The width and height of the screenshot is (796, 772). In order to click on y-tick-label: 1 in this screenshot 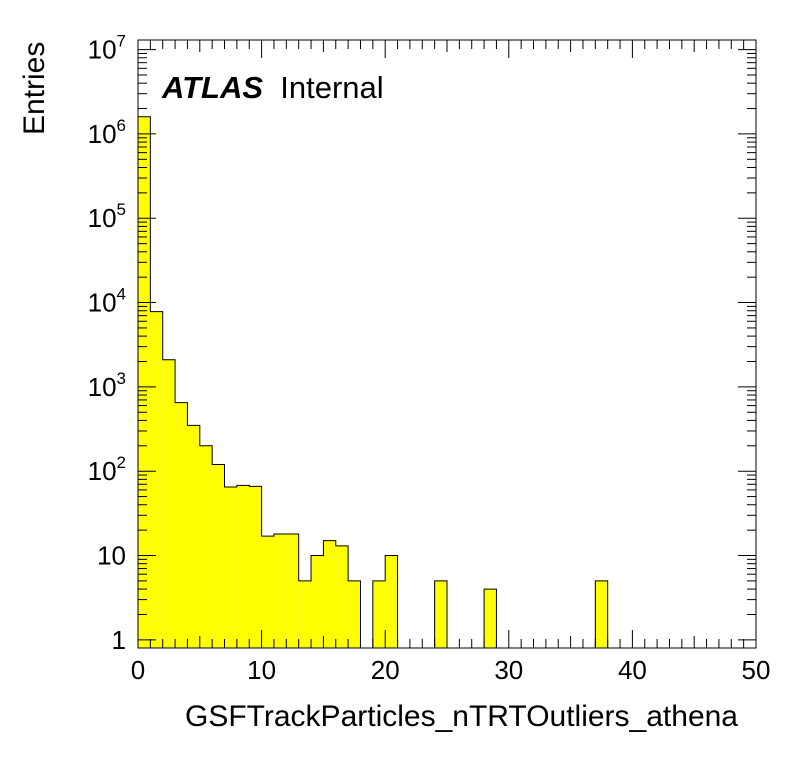, I will do `click(119, 640)`.